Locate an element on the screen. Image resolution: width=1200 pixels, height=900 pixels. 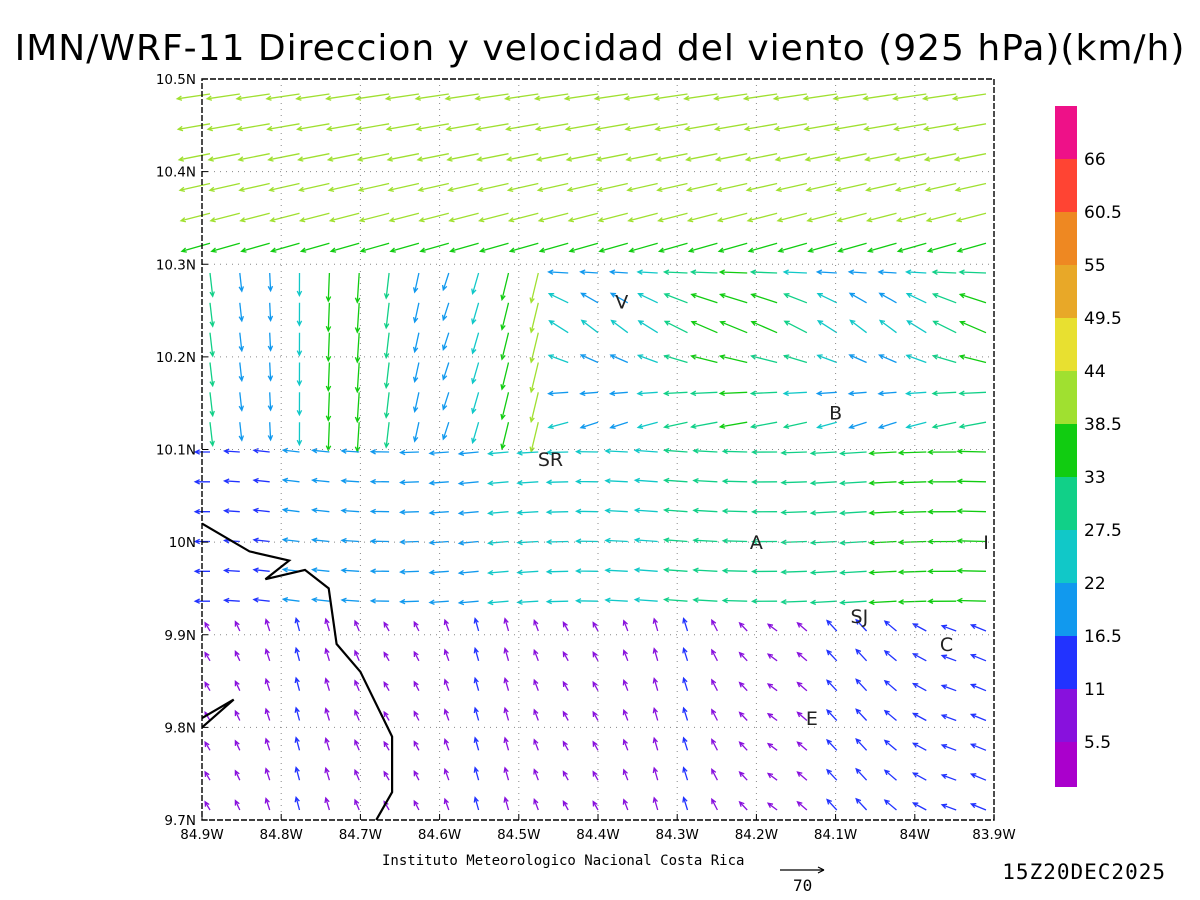
colorbar-label: 38.5 is located at coordinates (1103, 425).